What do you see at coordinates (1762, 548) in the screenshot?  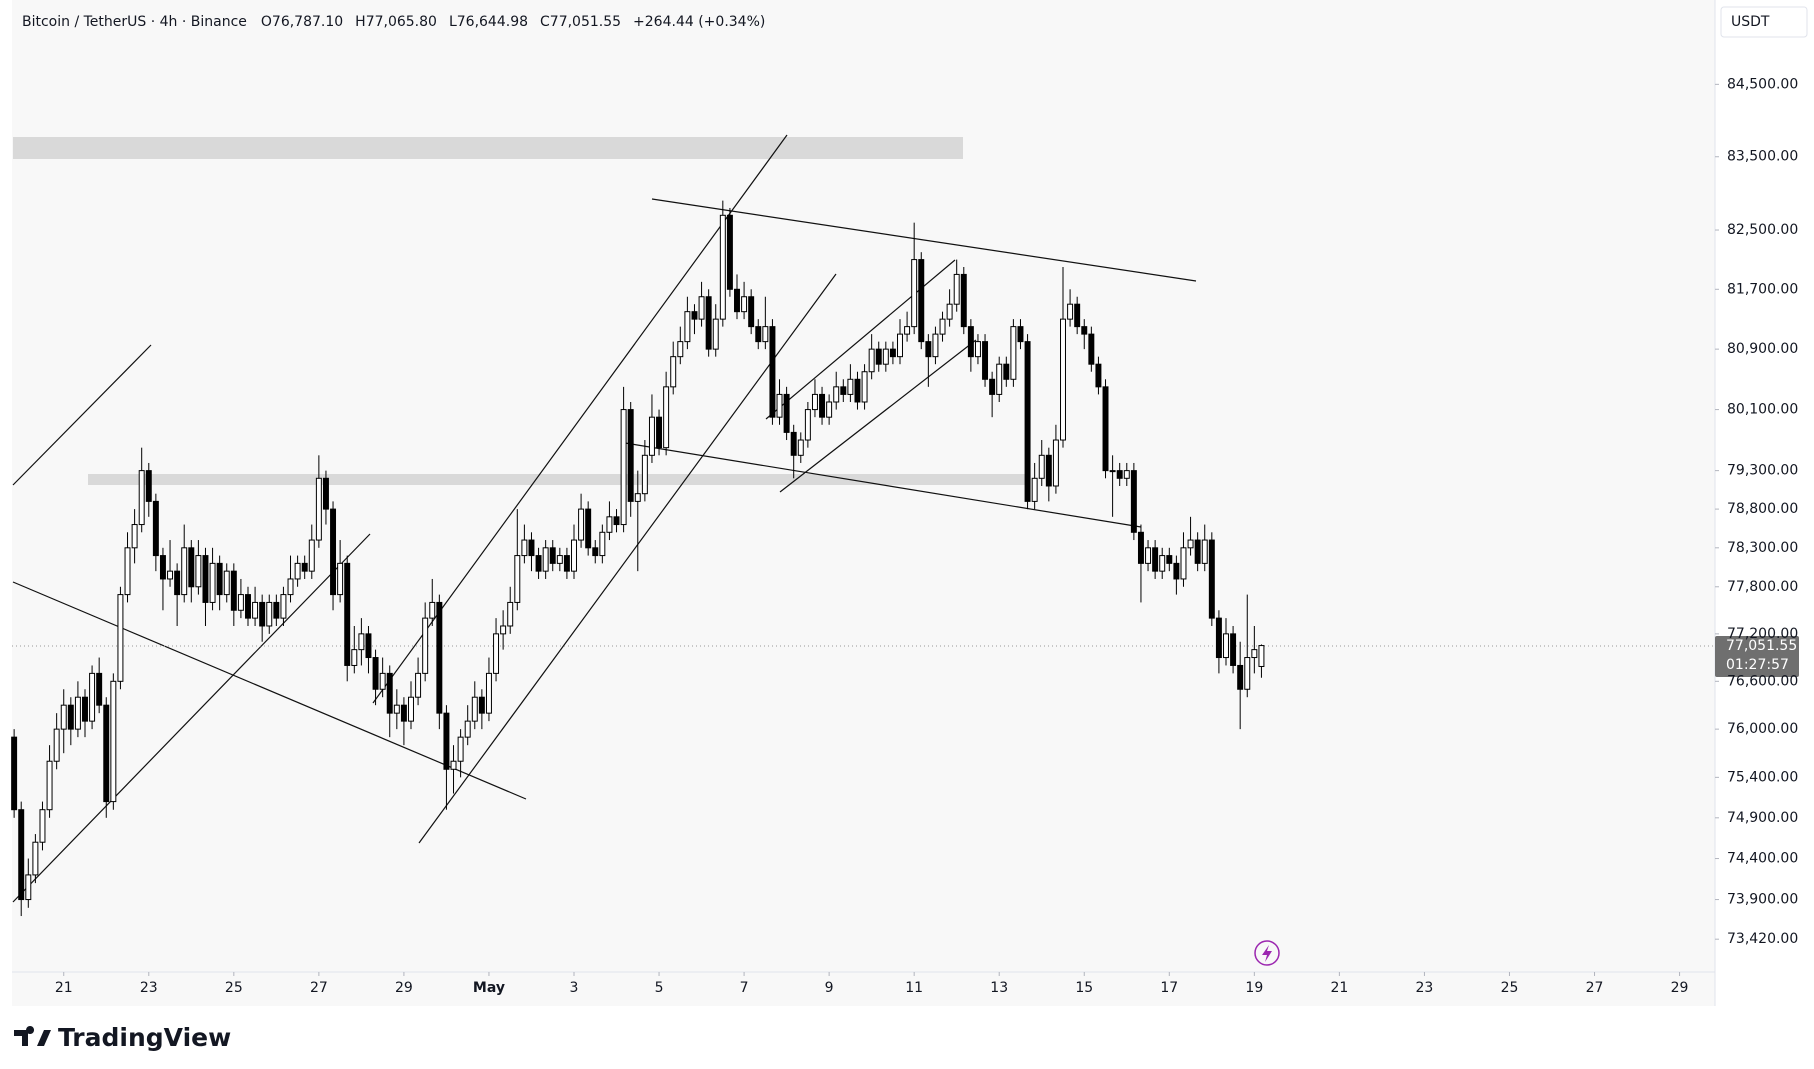 I see `y-tick-label: 78,300.00` at bounding box center [1762, 548].